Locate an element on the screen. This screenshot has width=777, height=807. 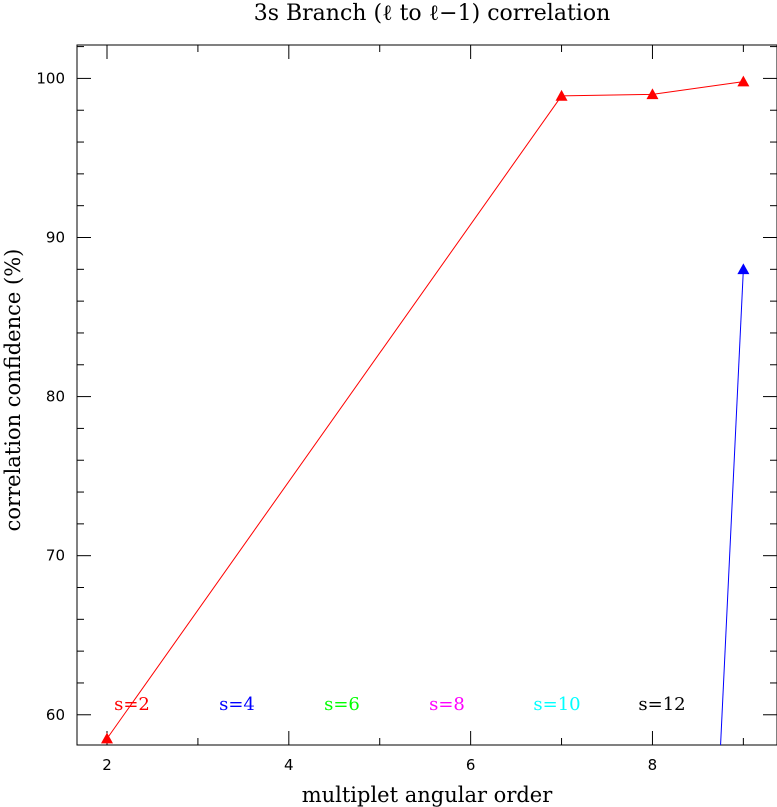
legend-label-s=4: s=4 is located at coordinates (237, 704).